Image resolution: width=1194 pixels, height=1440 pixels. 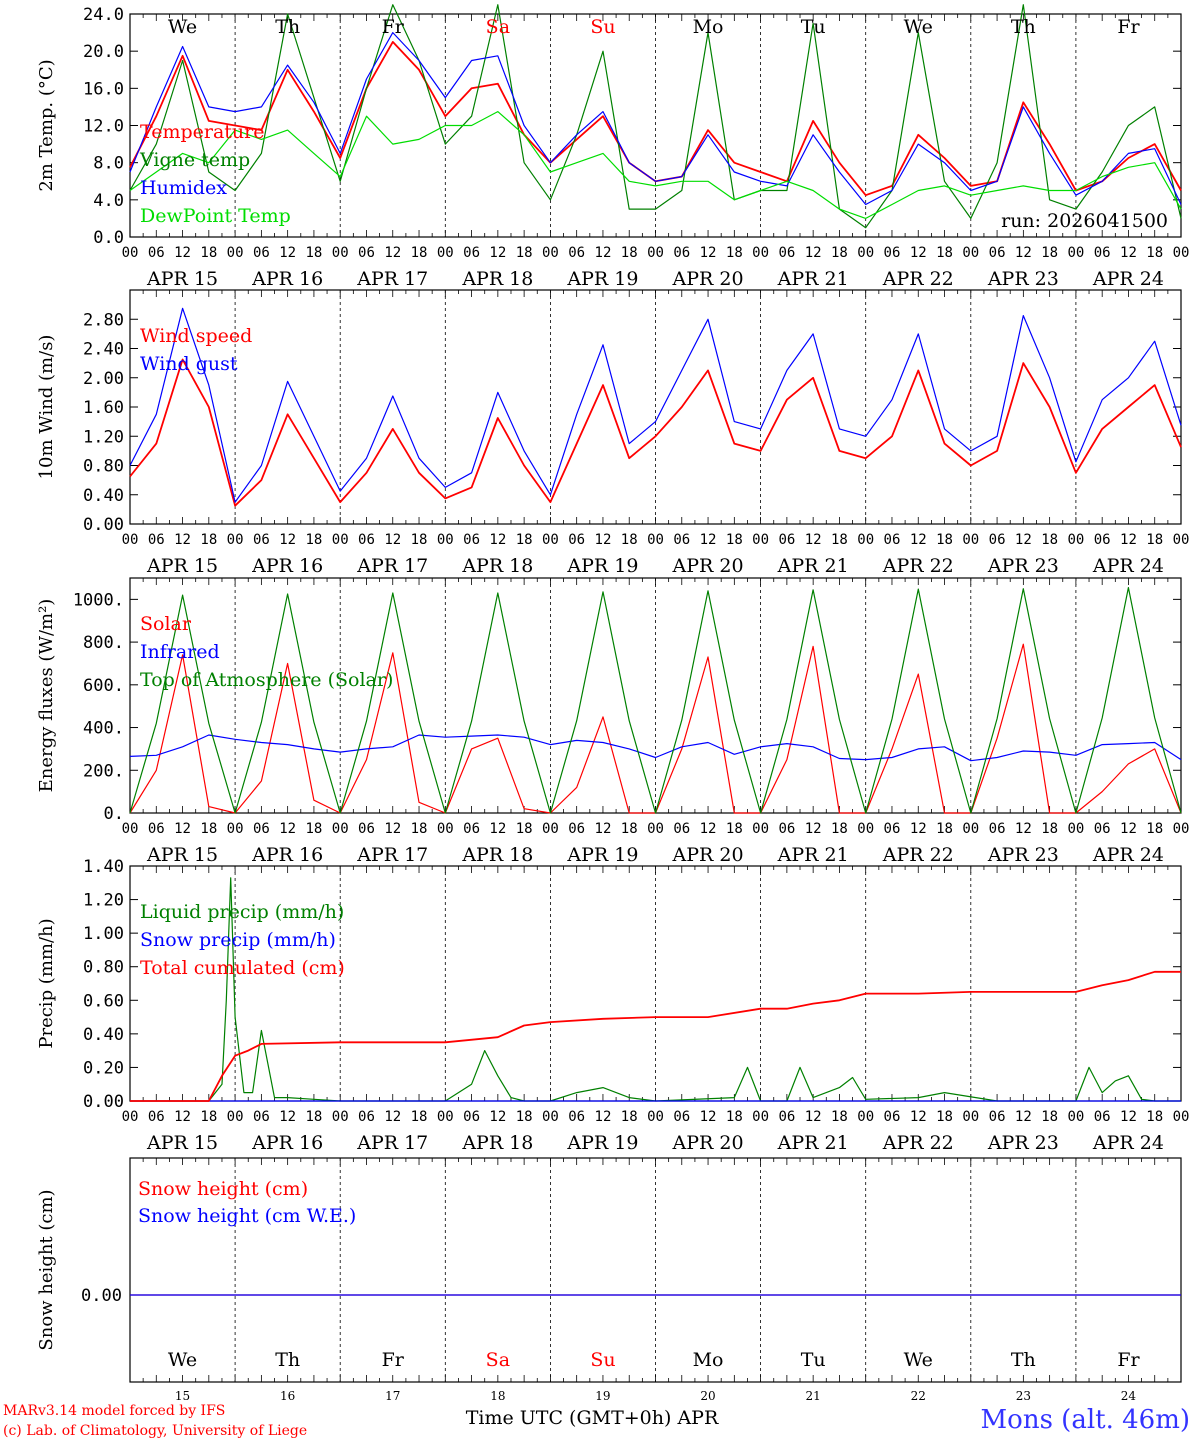 I want to click on y-axis-label: Precip (mm/h), so click(x=46, y=983).